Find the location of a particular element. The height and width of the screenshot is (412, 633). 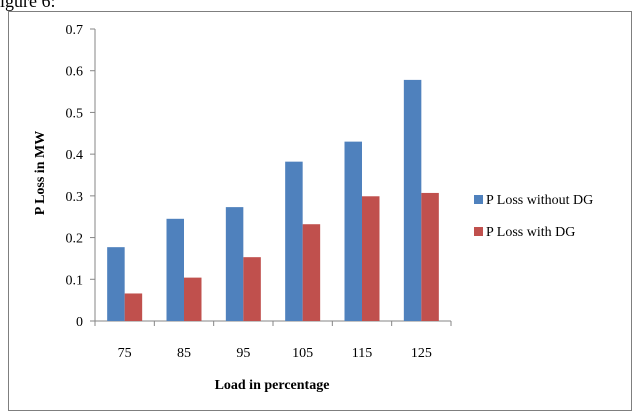

legend-label-without-dg: P Loss without DG is located at coordinates (539, 200).